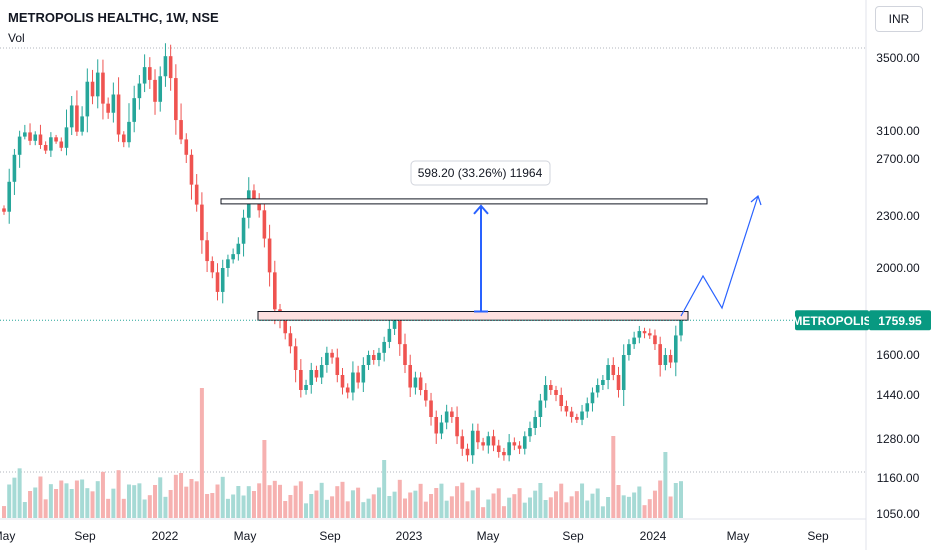  Describe the element at coordinates (16, 38) in the screenshot. I see `volume-indicator-label: Vol` at that location.